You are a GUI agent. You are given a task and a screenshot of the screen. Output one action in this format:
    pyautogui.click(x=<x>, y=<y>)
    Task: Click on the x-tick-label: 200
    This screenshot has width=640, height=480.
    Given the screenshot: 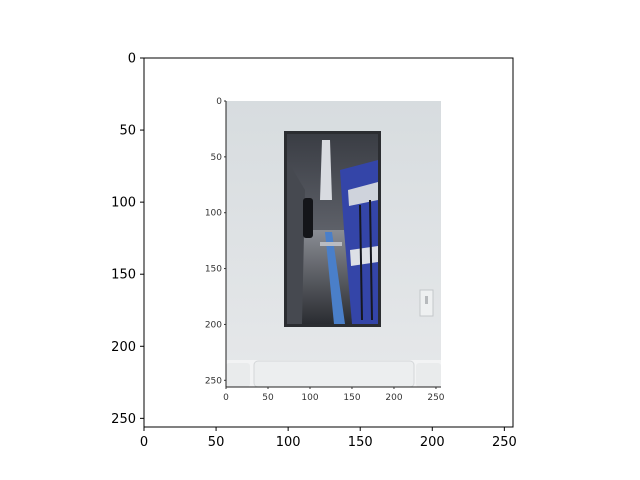 What is the action you would take?
    pyautogui.click(x=432, y=442)
    